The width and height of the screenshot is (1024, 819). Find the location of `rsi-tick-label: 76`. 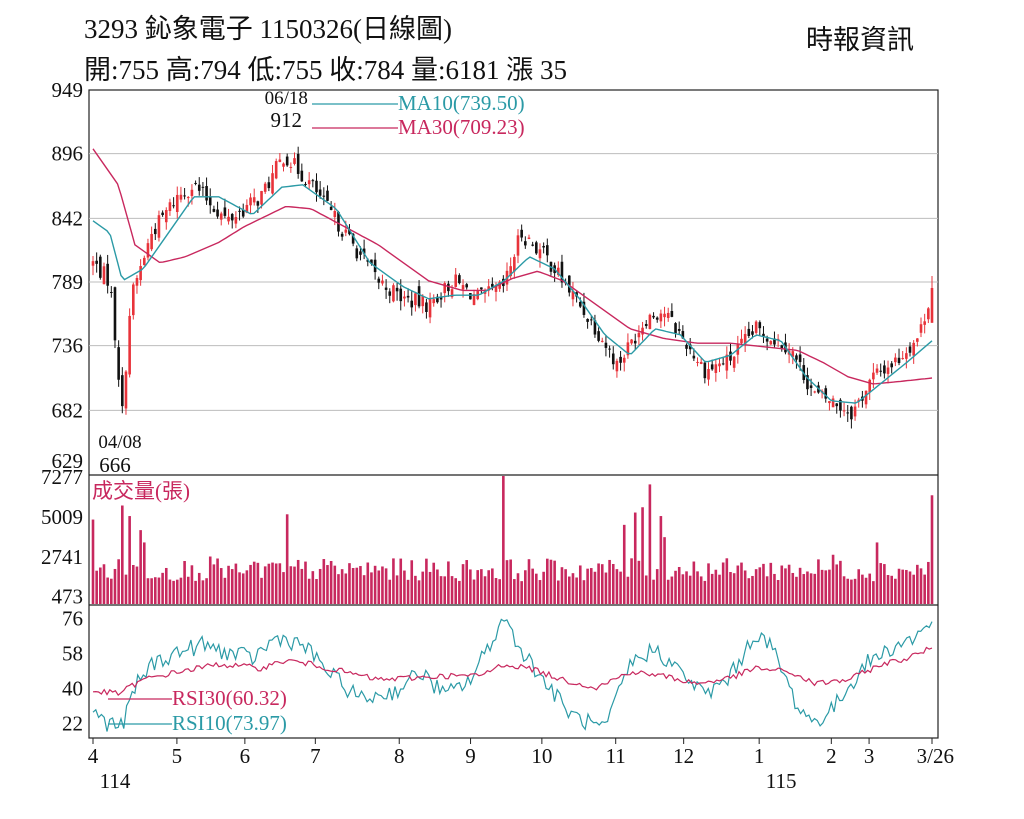

rsi-tick-label: 76 is located at coordinates (72, 619).